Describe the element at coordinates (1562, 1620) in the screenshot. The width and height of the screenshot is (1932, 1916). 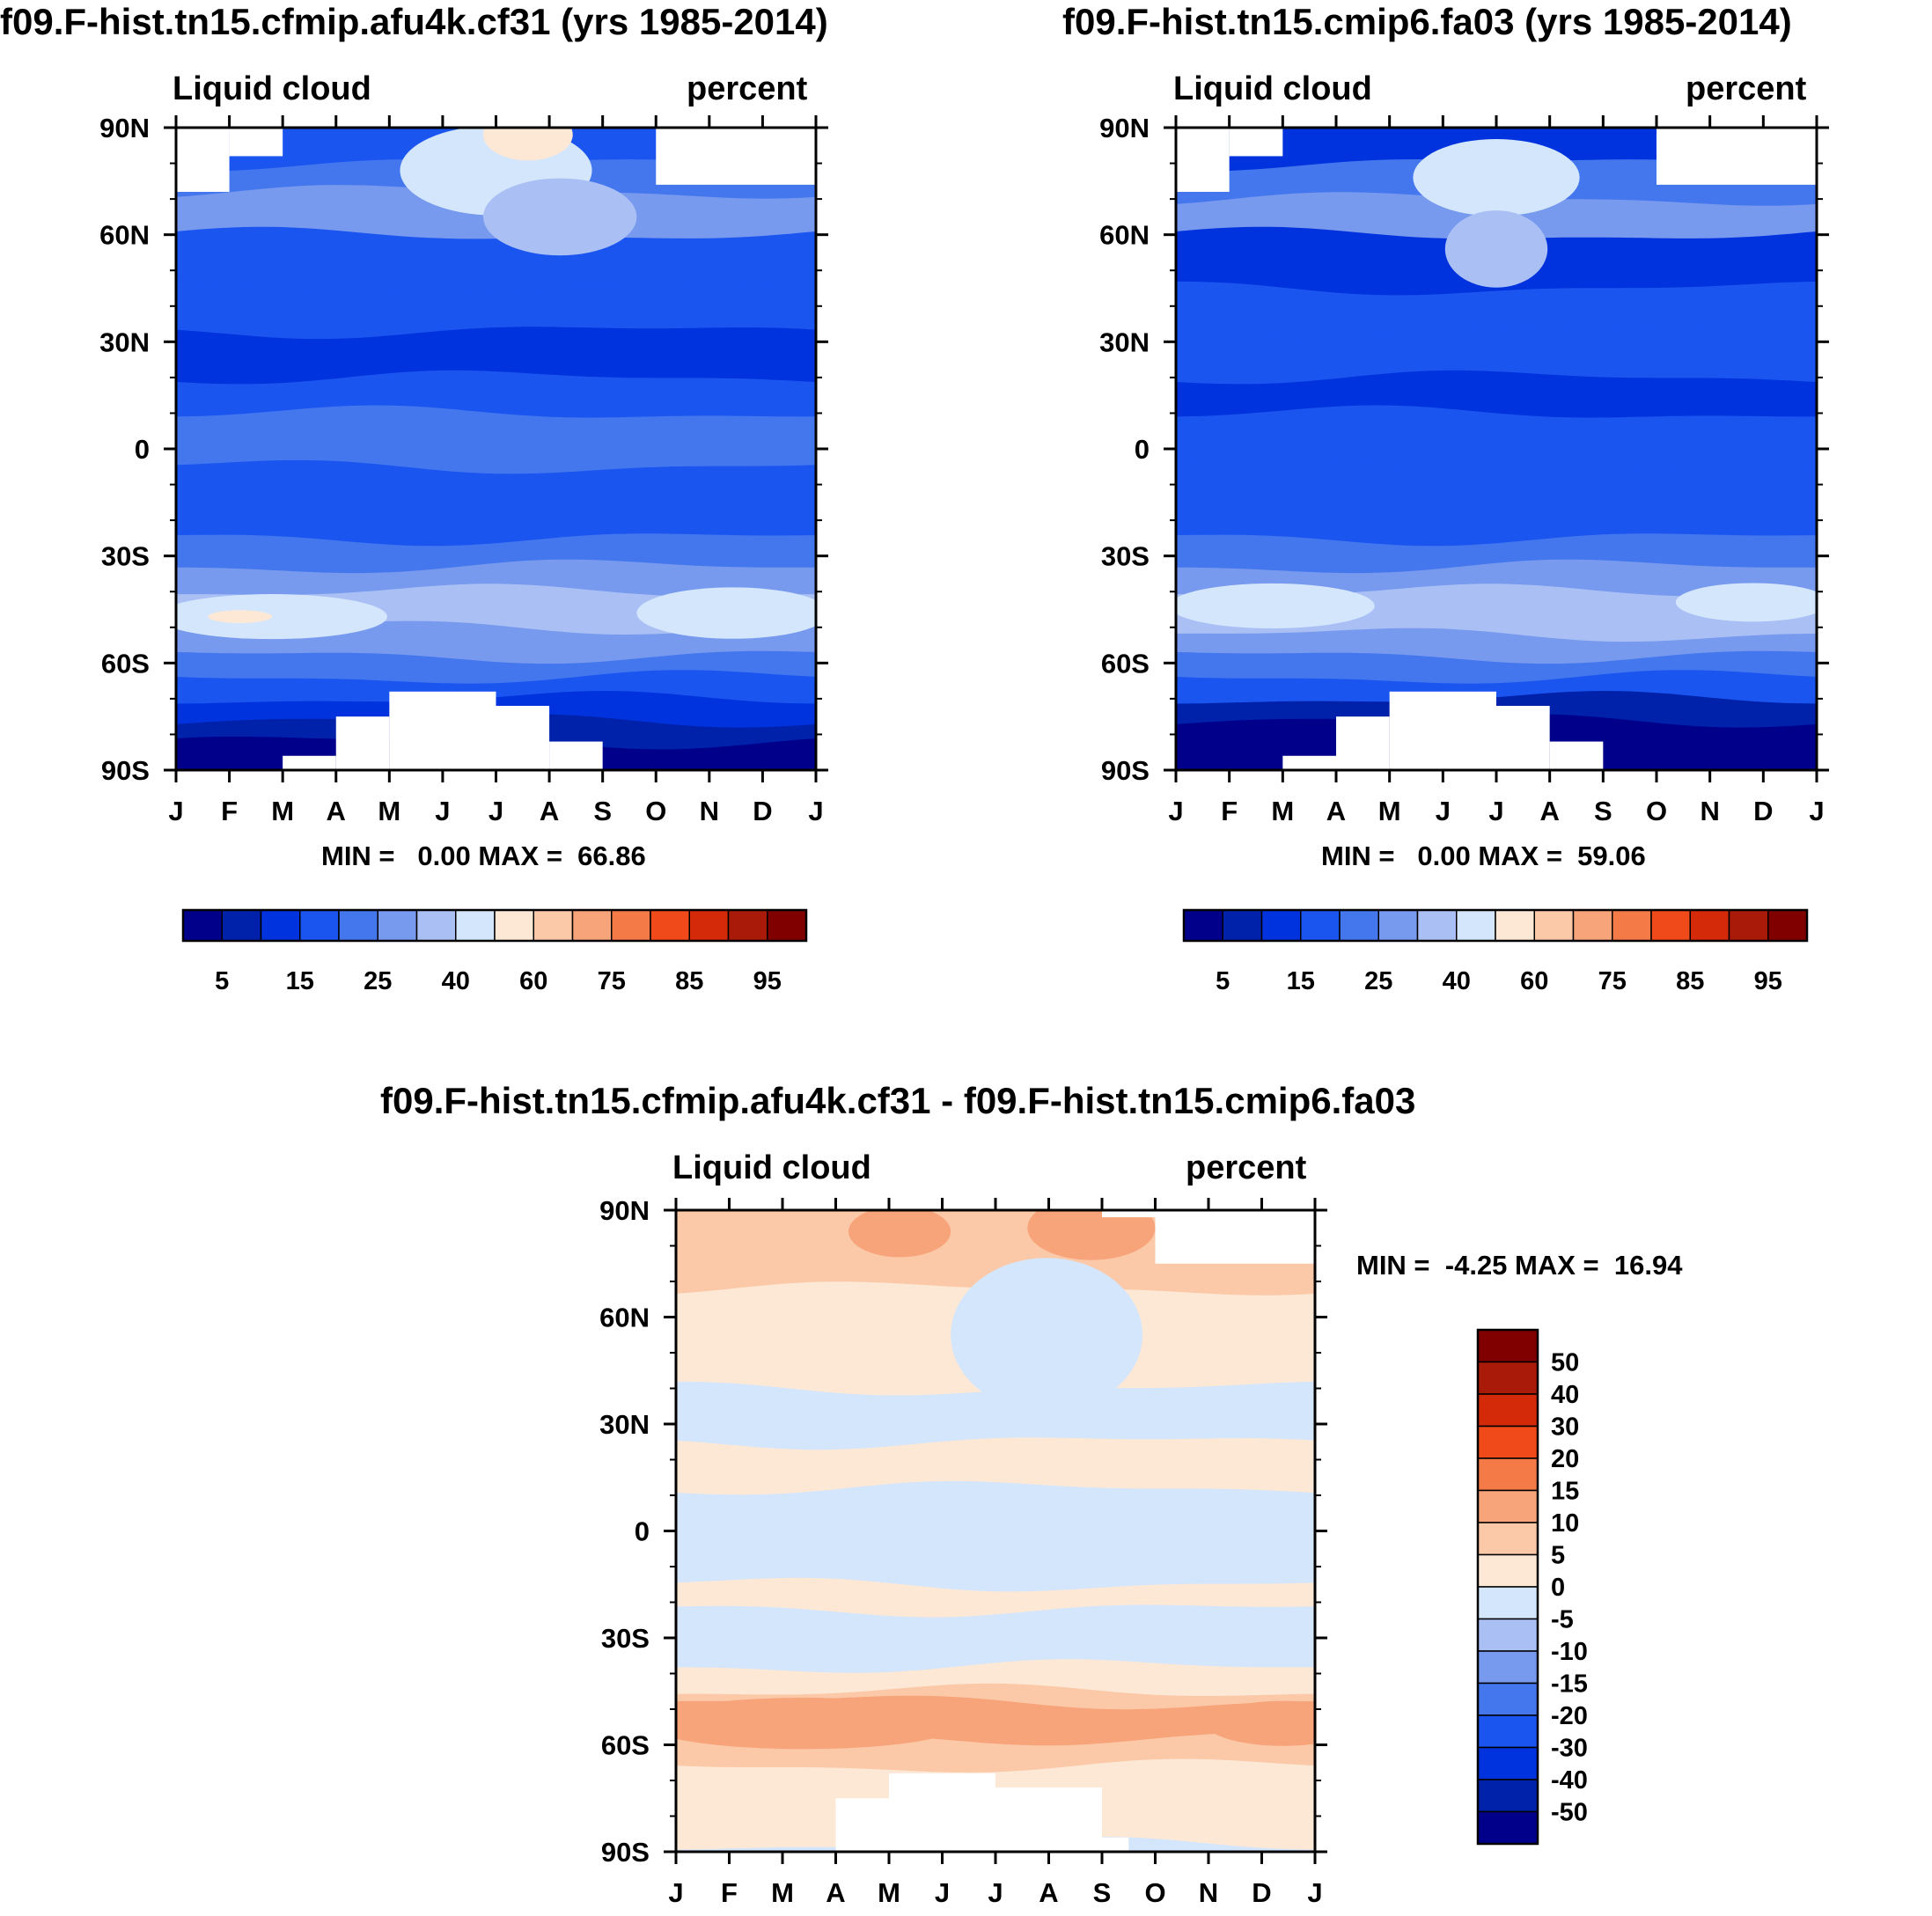
I see `colorbar-label: -5` at that location.